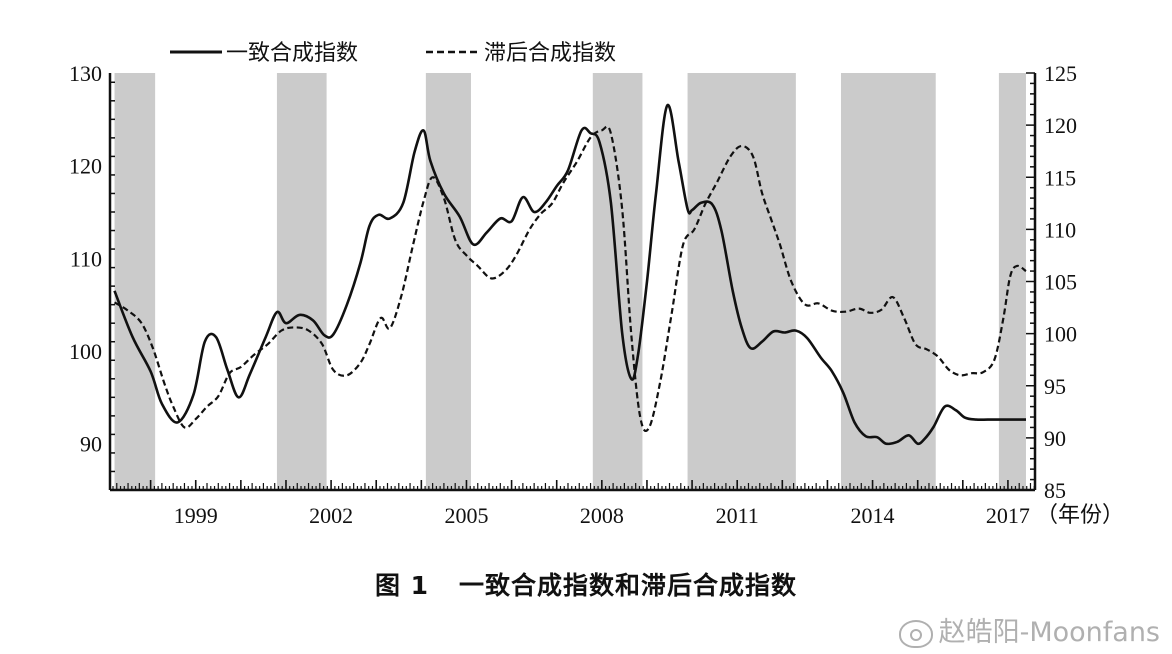 The width and height of the screenshot is (1172, 654). What do you see at coordinates (1055, 438) in the screenshot?
I see `right-tick-label: 90` at bounding box center [1055, 438].